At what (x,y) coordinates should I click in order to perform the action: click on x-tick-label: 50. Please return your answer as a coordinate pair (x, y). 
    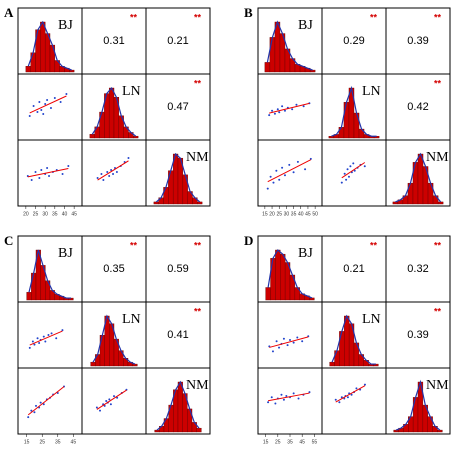
    Looking at the image, I should click on (315, 214).